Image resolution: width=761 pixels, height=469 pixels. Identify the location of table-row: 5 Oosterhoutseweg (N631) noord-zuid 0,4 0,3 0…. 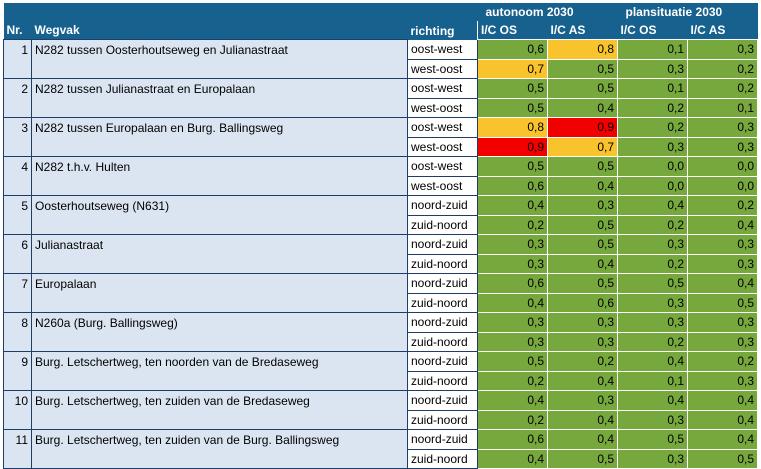
(380, 205).